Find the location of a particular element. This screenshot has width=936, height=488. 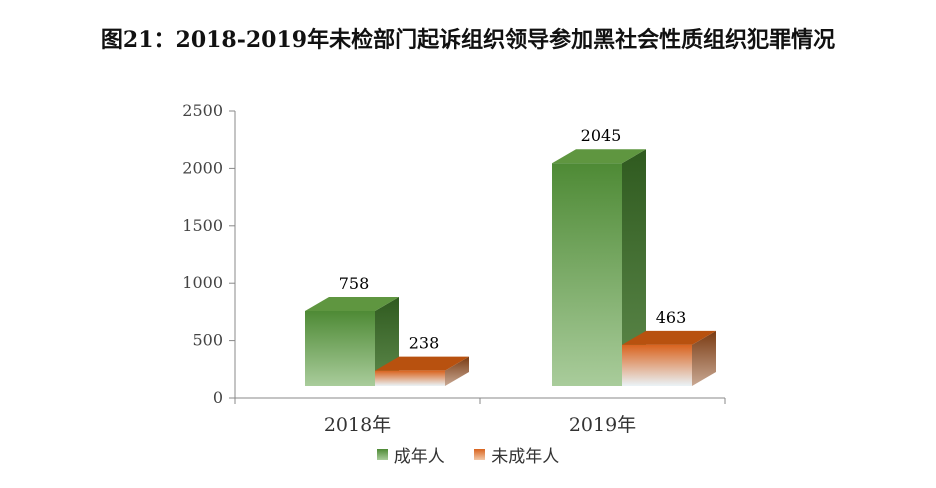

legend-item-adult: 成年人 is located at coordinates (410, 454).